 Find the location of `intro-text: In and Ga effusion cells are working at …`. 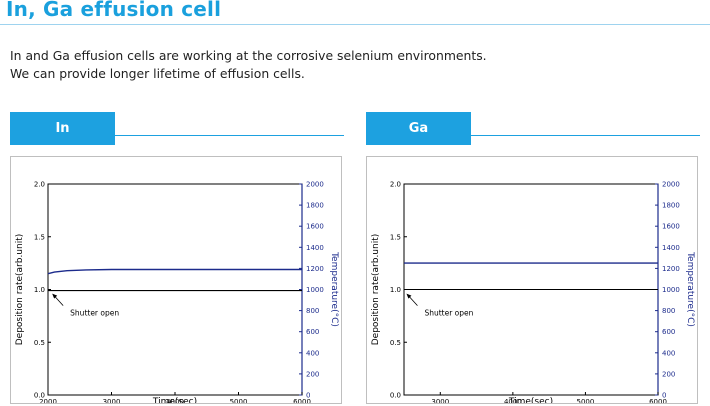

intro-text: In and Ga effusion cells are working at … is located at coordinates (355, 65).